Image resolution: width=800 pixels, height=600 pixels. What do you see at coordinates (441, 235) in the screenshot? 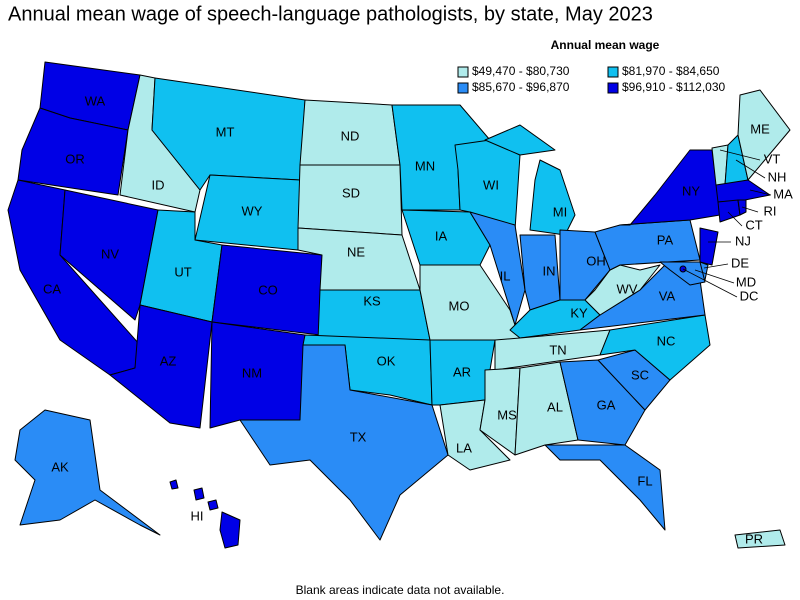
I see `state-label: IA` at bounding box center [441, 235].